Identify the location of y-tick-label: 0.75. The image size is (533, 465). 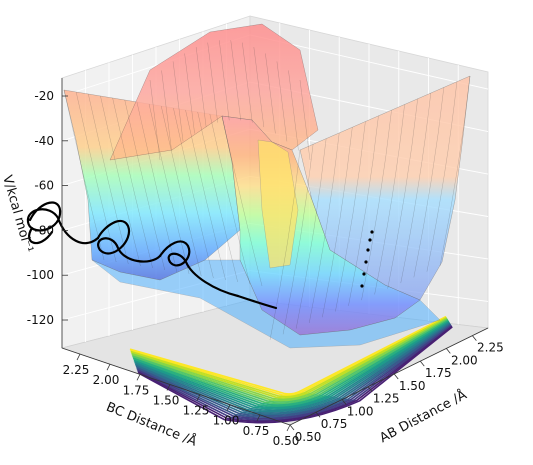
(256, 431).